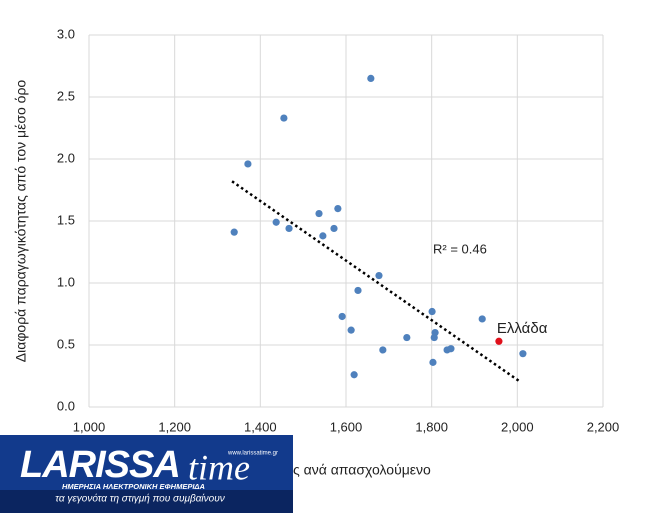 The width and height of the screenshot is (652, 513). I want to click on y-tick-label: 2.5, so click(66, 95).